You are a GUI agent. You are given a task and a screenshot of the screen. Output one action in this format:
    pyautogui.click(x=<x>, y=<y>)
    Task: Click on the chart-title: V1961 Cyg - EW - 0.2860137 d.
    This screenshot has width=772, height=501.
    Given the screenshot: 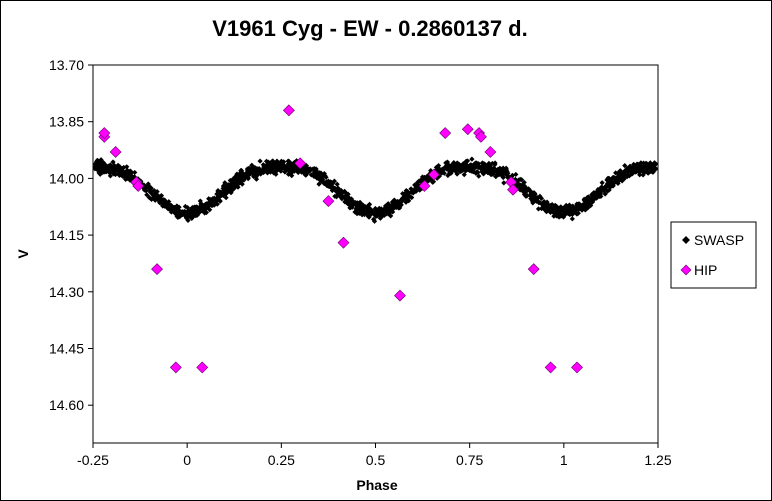 What is the action you would take?
    pyautogui.click(x=370, y=28)
    